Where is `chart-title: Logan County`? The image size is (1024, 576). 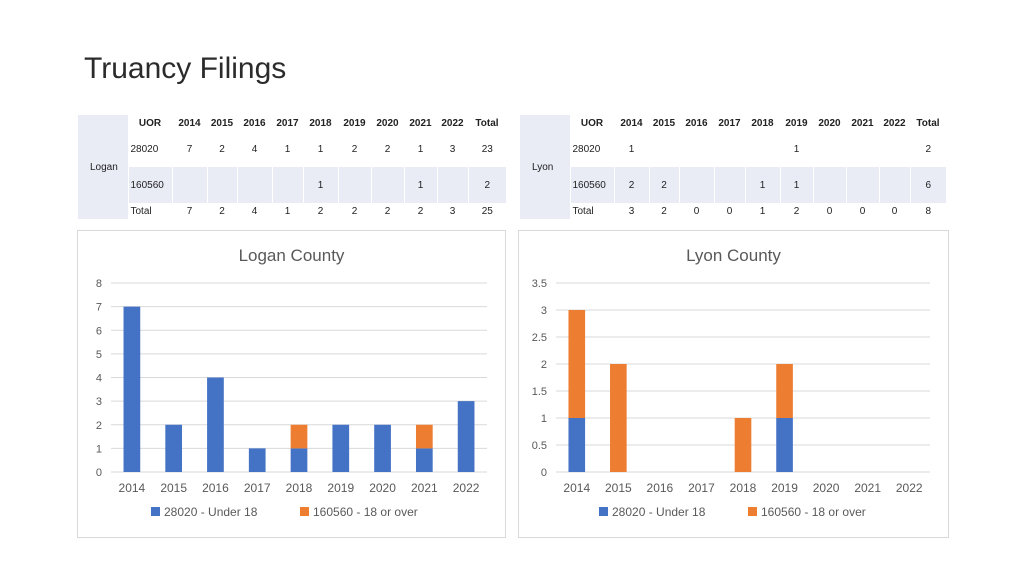 chart-title: Logan County is located at coordinates (292, 255).